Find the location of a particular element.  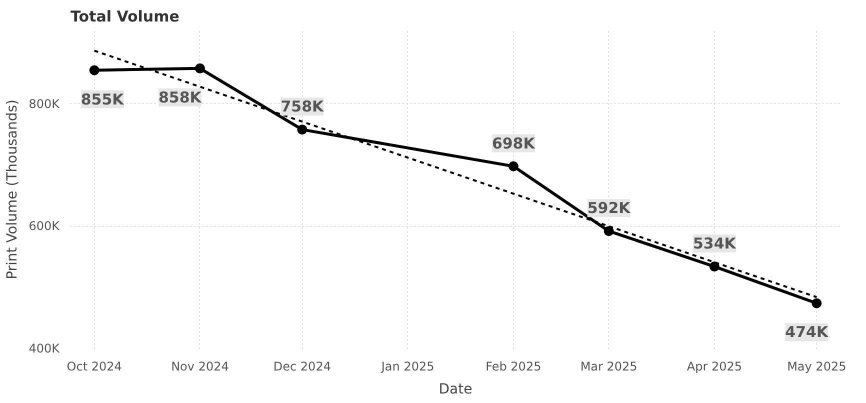

x-tick-label: Apr 2025 is located at coordinates (714, 367).